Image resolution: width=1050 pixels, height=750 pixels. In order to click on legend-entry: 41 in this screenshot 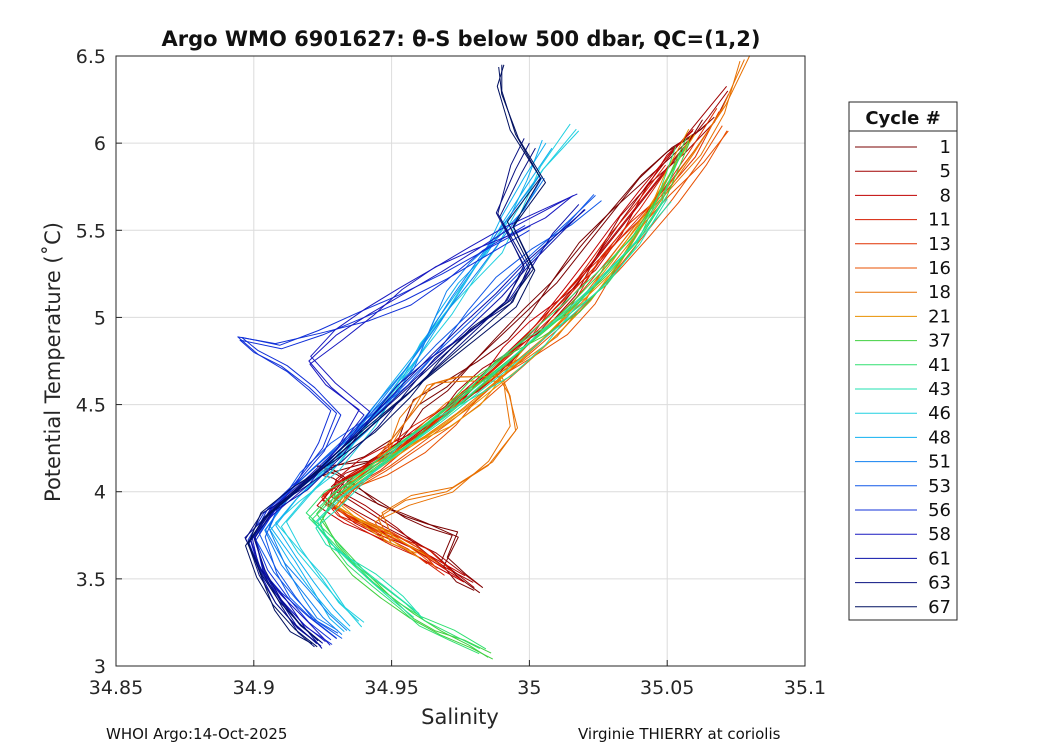, I will do `click(903, 365)`.